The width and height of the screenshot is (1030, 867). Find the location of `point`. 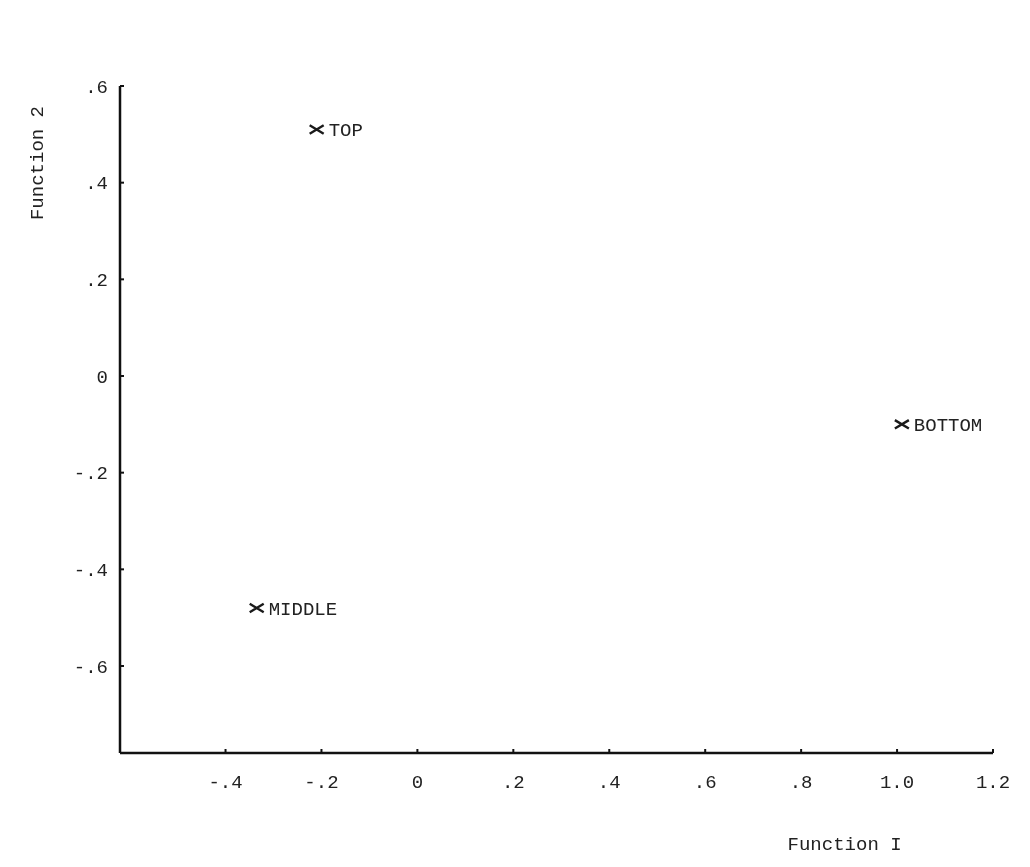

point is located at coordinates (256, 608).